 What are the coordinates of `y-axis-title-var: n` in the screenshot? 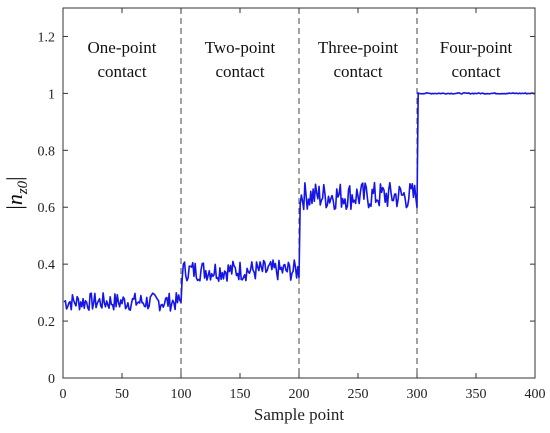 It's located at (14, 199).